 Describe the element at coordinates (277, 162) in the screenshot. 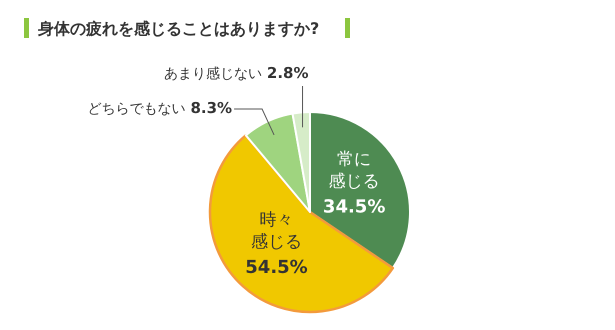

I see `pie-slice` at that location.